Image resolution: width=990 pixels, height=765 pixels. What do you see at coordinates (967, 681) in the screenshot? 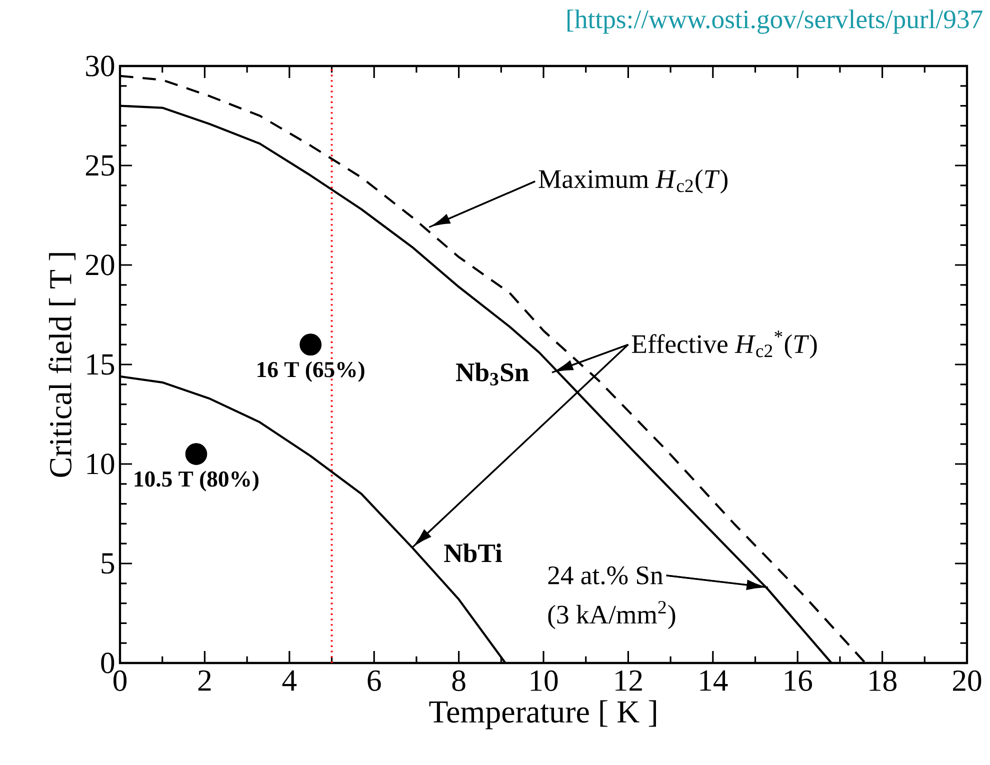
I see `x-tick-label: 20` at bounding box center [967, 681].